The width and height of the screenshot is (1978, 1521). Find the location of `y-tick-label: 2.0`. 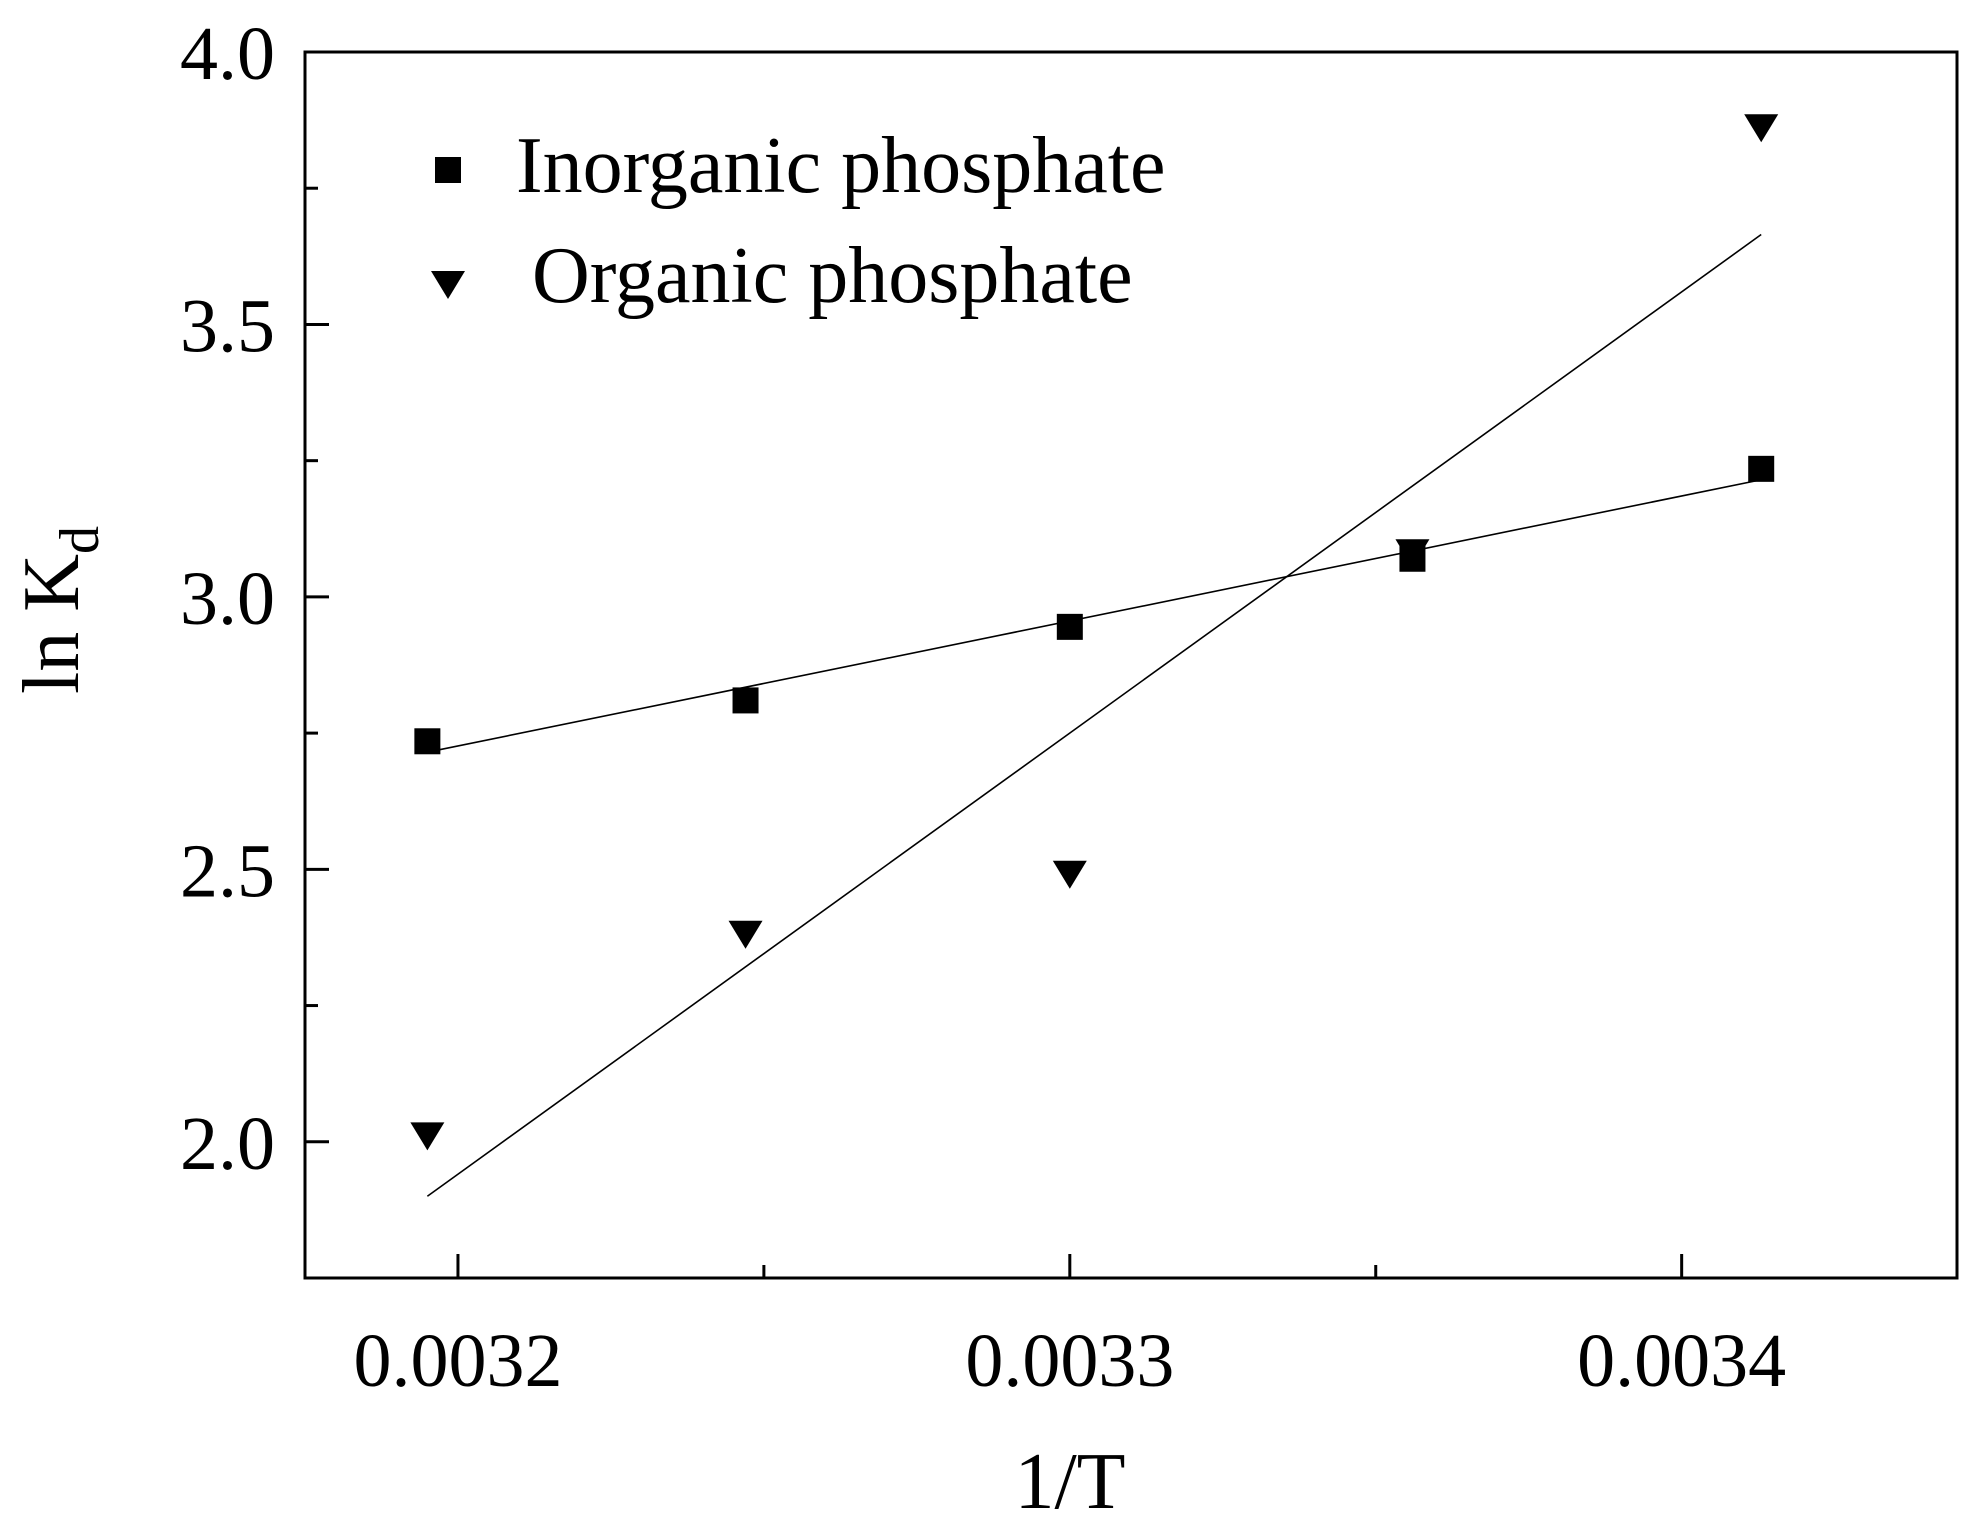

y-tick-label: 2.0 is located at coordinates (227, 1144).